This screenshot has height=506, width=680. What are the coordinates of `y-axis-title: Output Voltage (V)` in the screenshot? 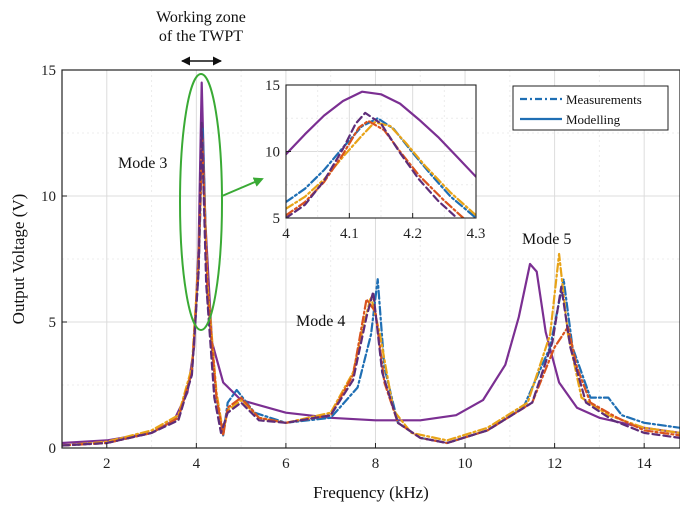 It's located at (18, 259).